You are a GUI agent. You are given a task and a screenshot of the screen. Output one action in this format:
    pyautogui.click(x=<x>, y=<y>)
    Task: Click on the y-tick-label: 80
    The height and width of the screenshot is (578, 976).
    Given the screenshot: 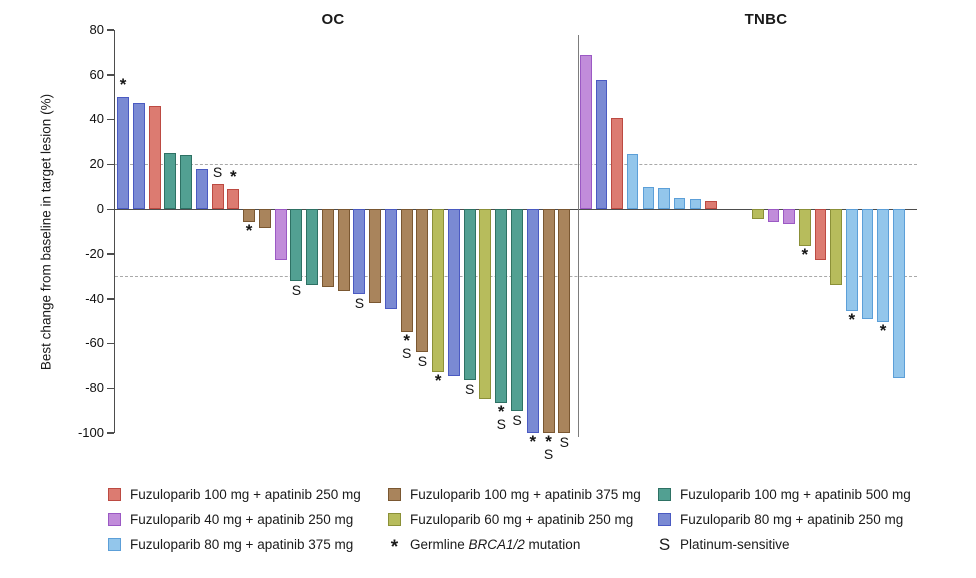 What is the action you would take?
    pyautogui.click(x=96, y=29)
    